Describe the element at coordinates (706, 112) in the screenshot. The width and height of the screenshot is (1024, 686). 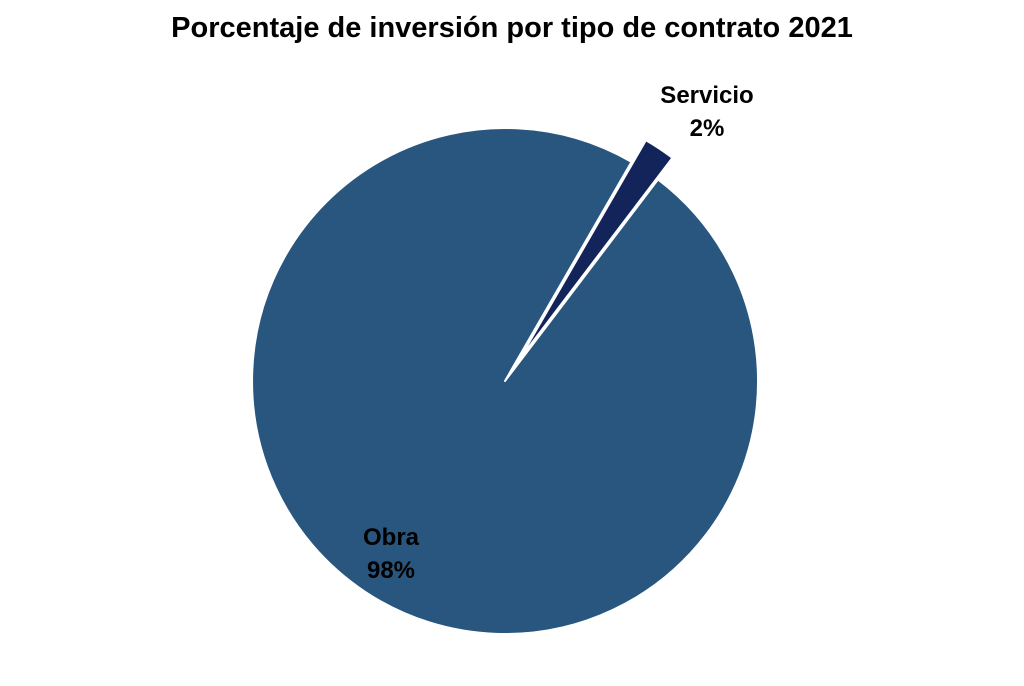
I see `slice-label-servicio: Servicio 2%` at that location.